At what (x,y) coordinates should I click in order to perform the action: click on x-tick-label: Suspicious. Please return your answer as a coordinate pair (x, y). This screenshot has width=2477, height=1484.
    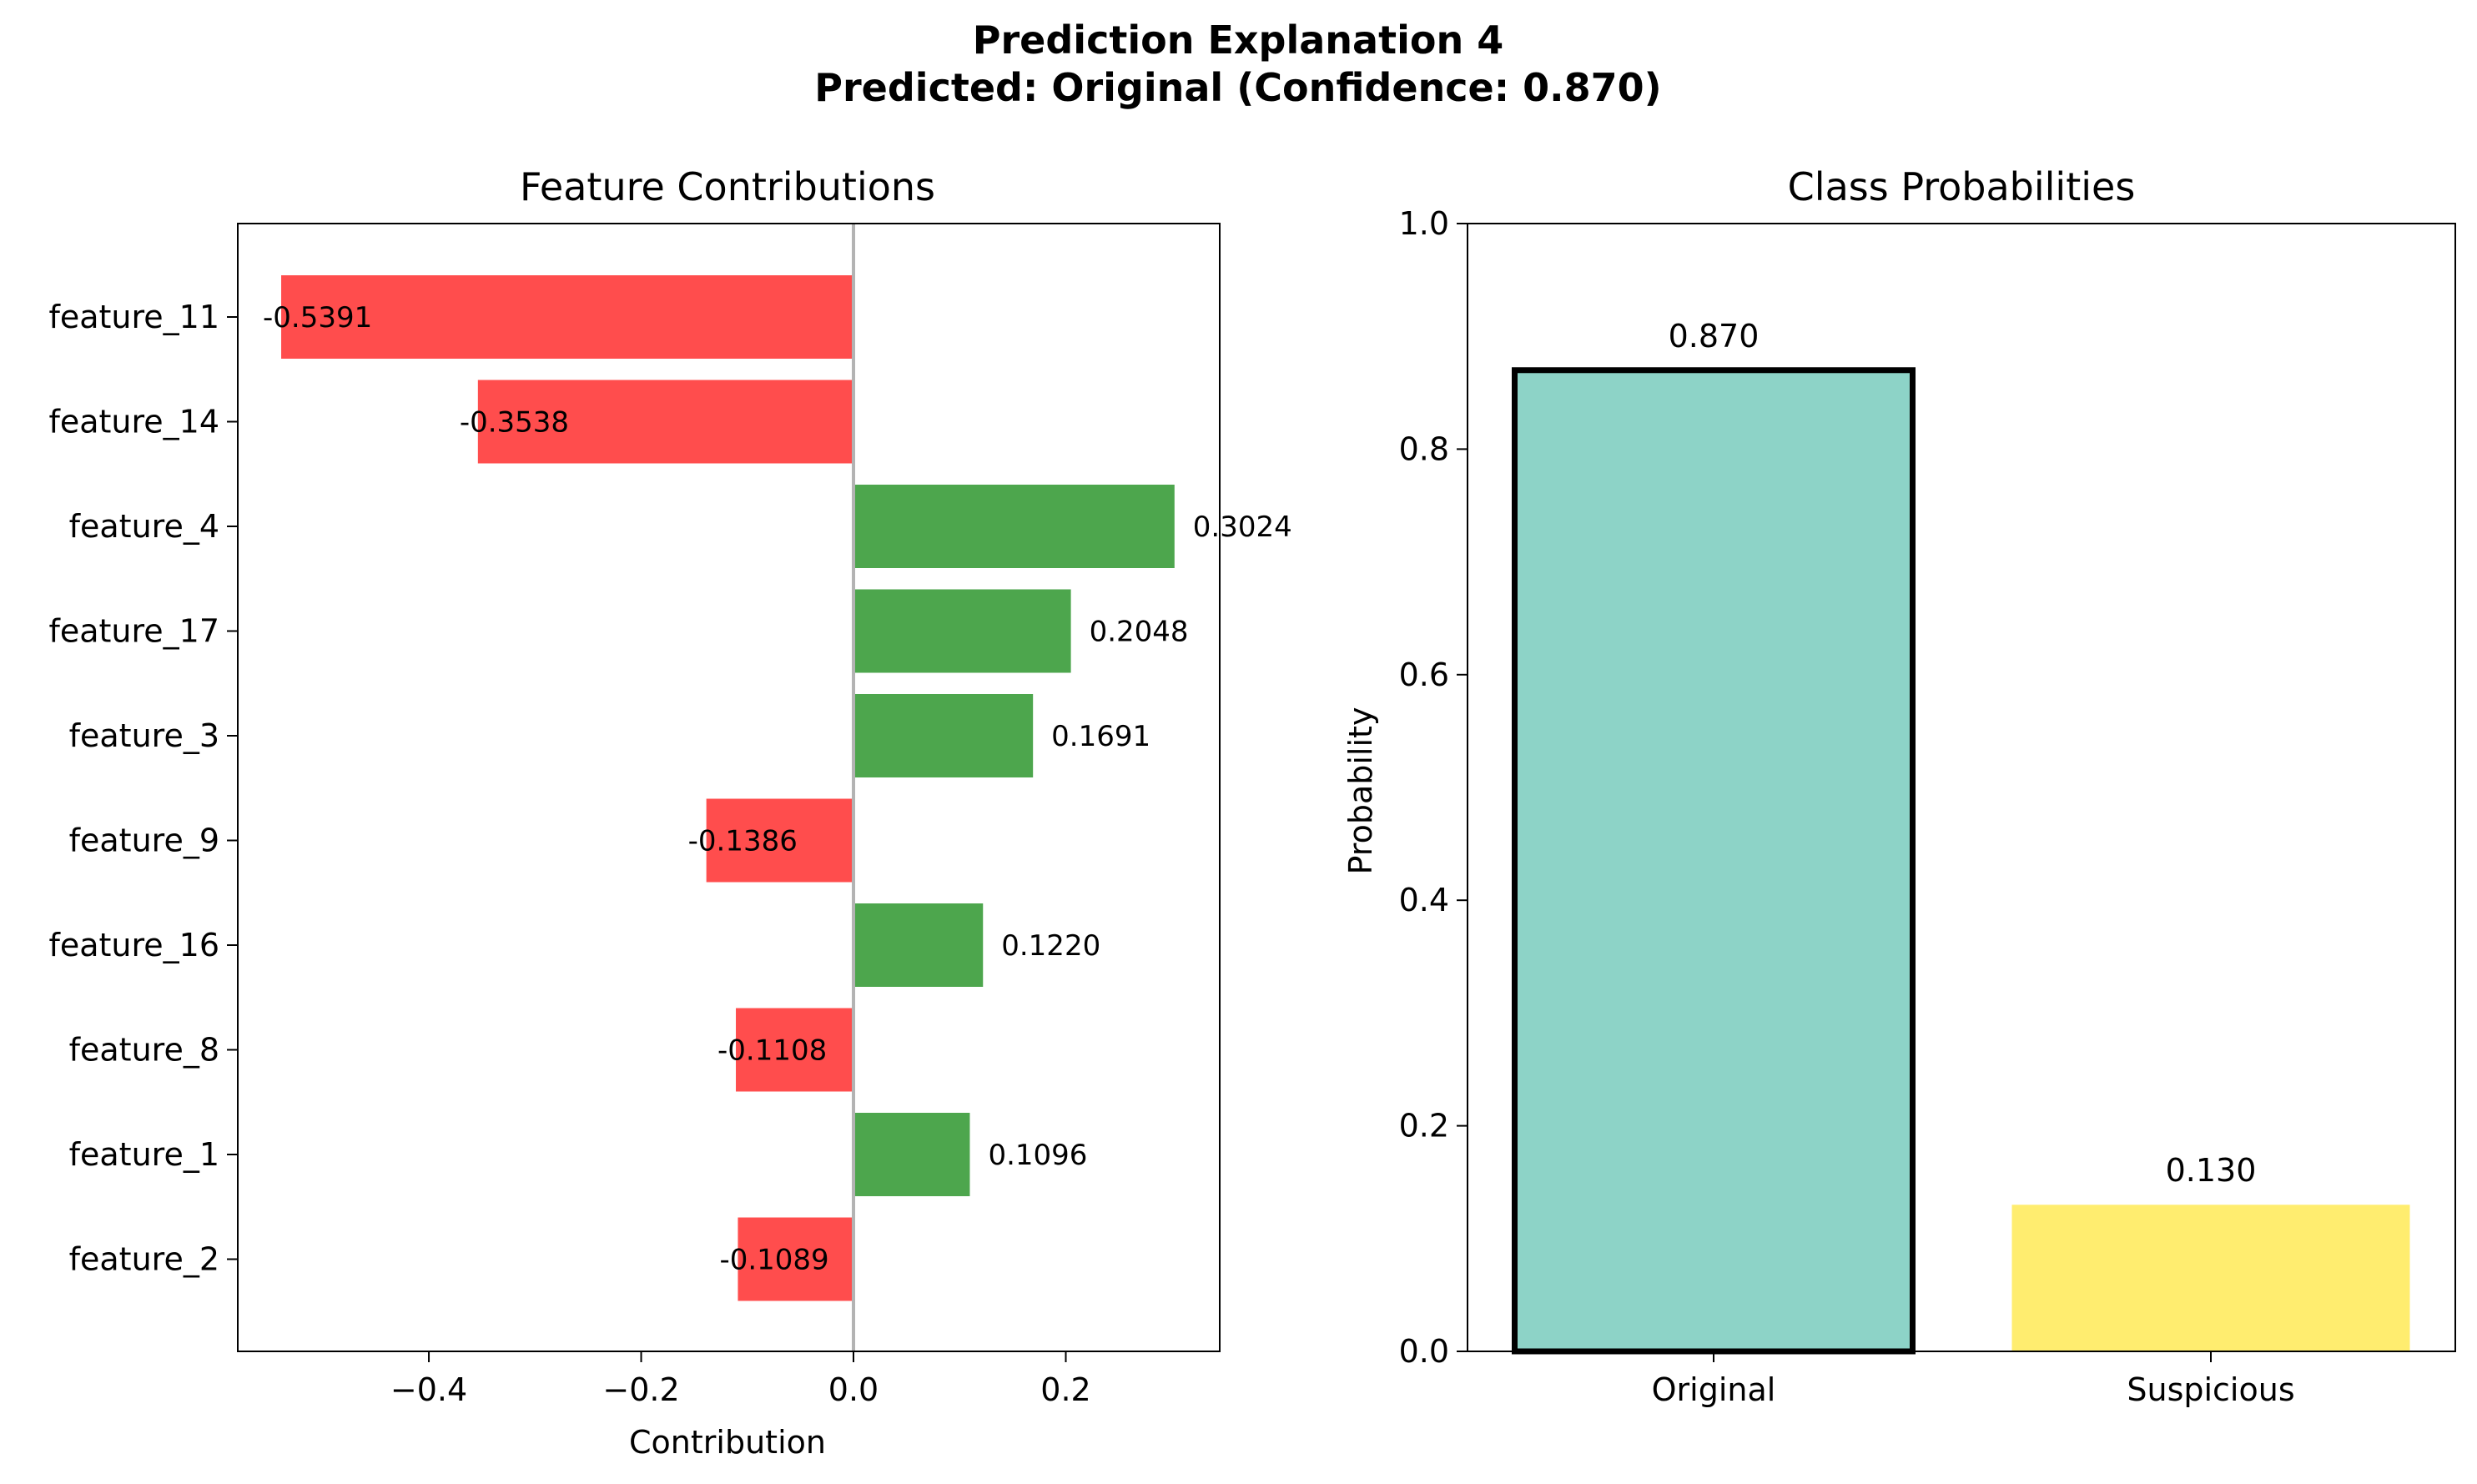
    Looking at the image, I should click on (2210, 1390).